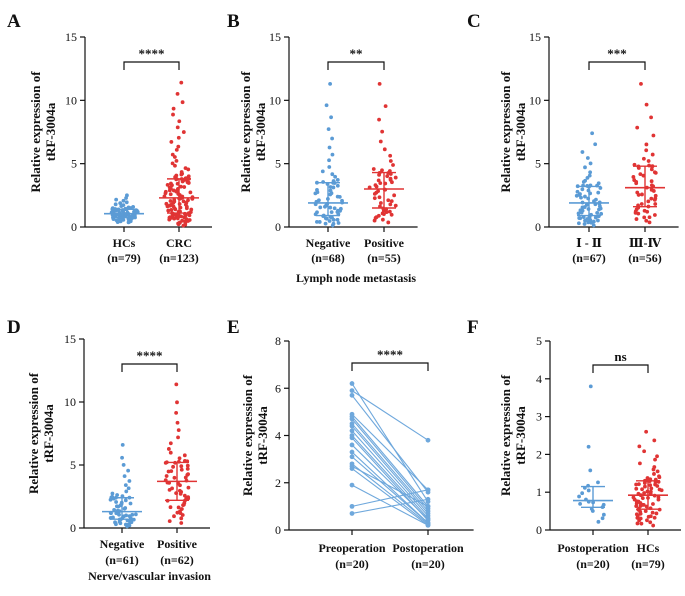 This screenshot has height=596, width=685. Describe the element at coordinates (539, 379) in the screenshot. I see `y-tick-label: 4` at that location.